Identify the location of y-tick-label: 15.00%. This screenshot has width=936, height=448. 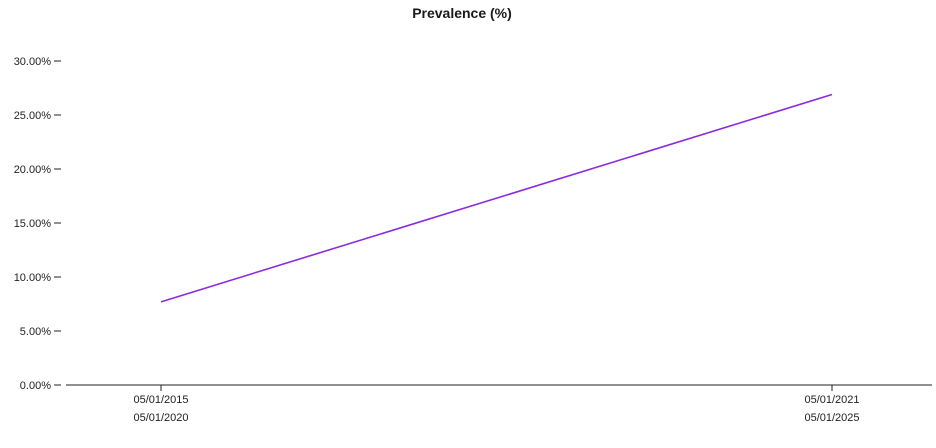
(33, 224).